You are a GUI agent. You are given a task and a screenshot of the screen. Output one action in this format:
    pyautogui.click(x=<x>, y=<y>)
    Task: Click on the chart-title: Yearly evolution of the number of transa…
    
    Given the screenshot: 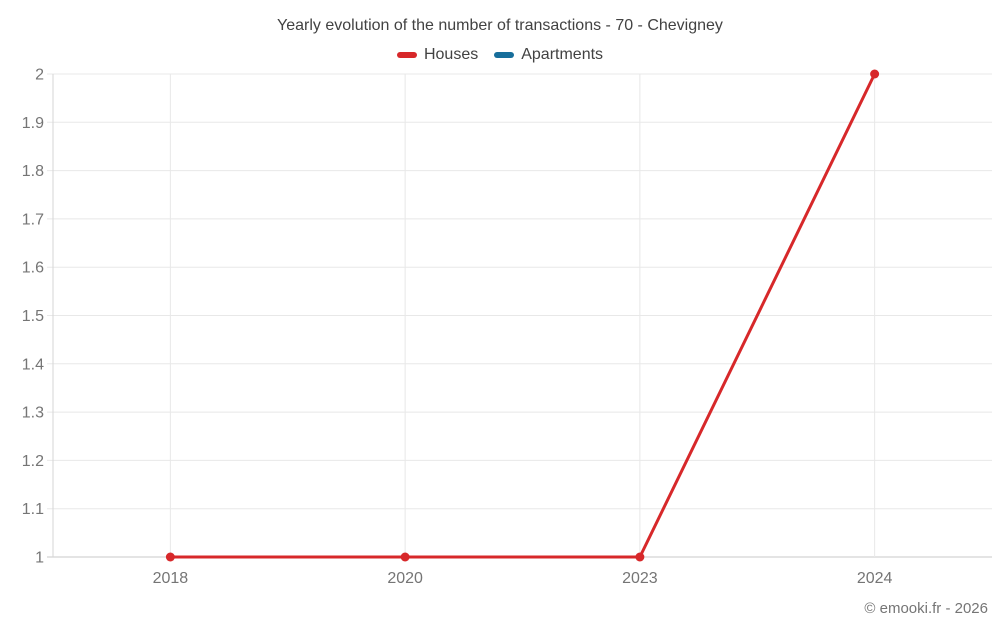 What is the action you would take?
    pyautogui.click(x=500, y=25)
    